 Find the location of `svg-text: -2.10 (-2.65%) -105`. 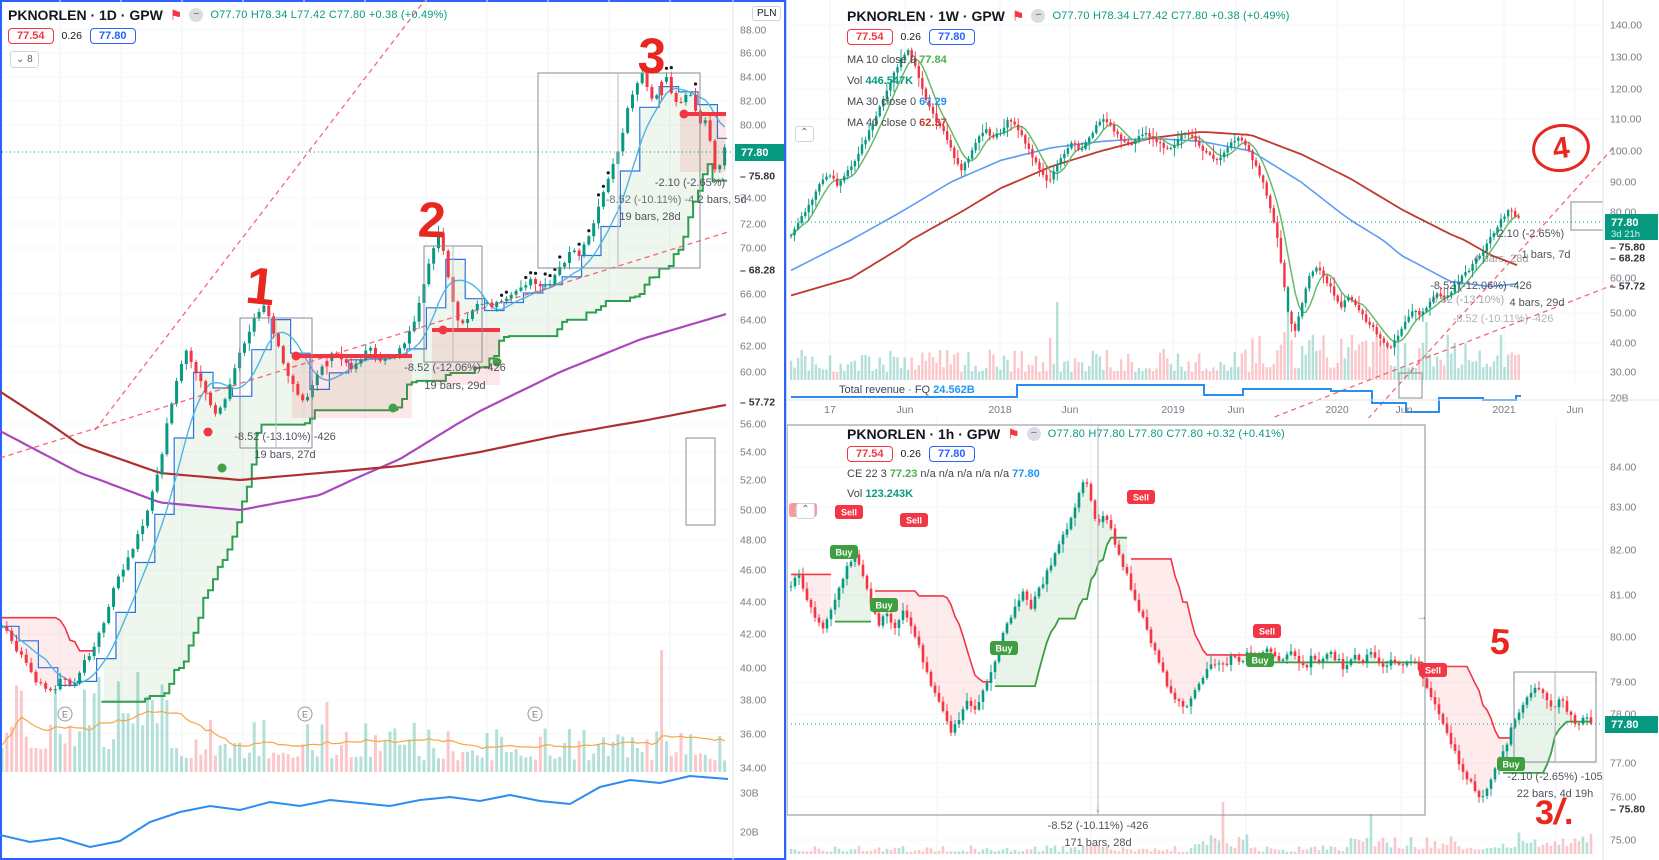

svg-text: -2.10 (-2.65%) -105 is located at coordinates (1554, 777).